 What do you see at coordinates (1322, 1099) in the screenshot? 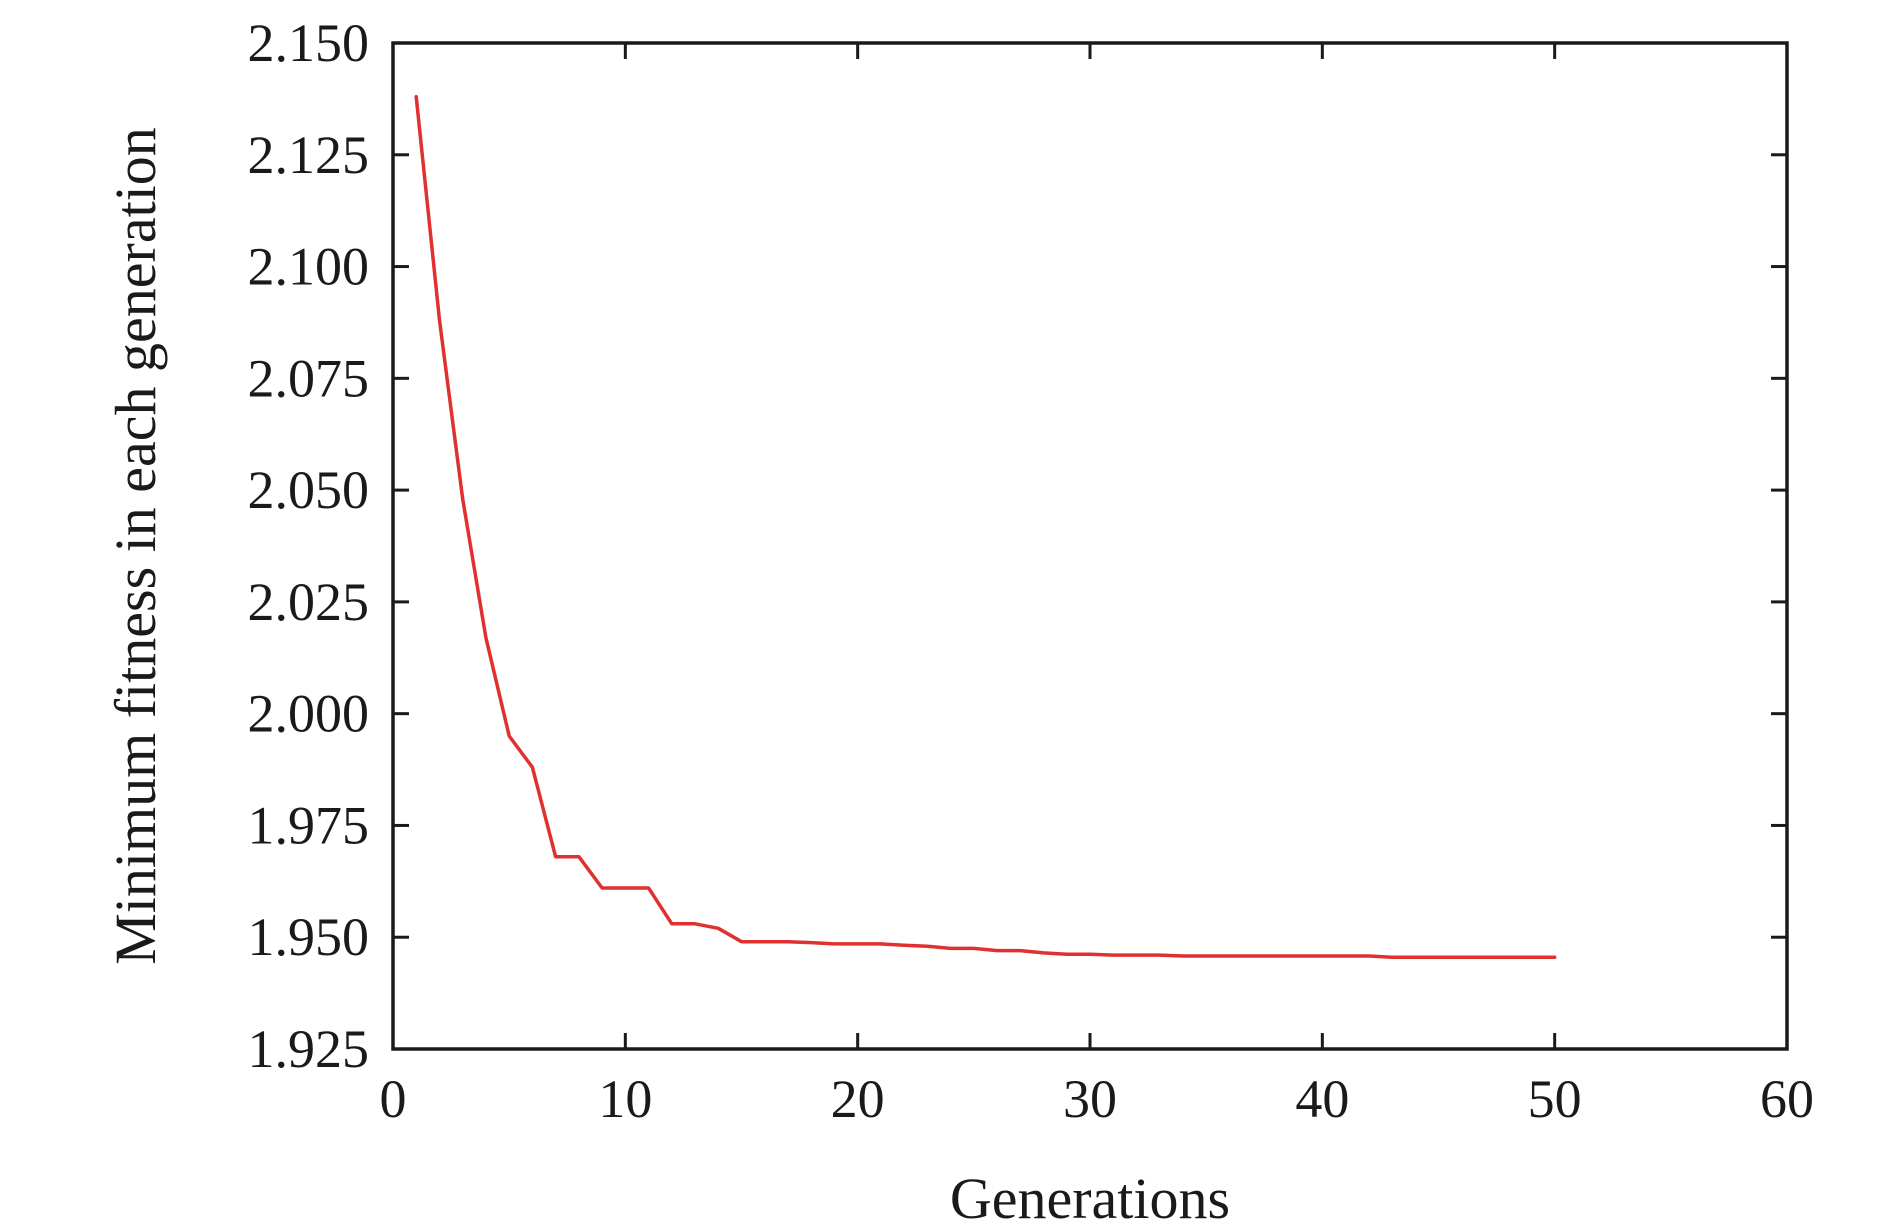
I see `x-tick-label: 40` at bounding box center [1322, 1099].